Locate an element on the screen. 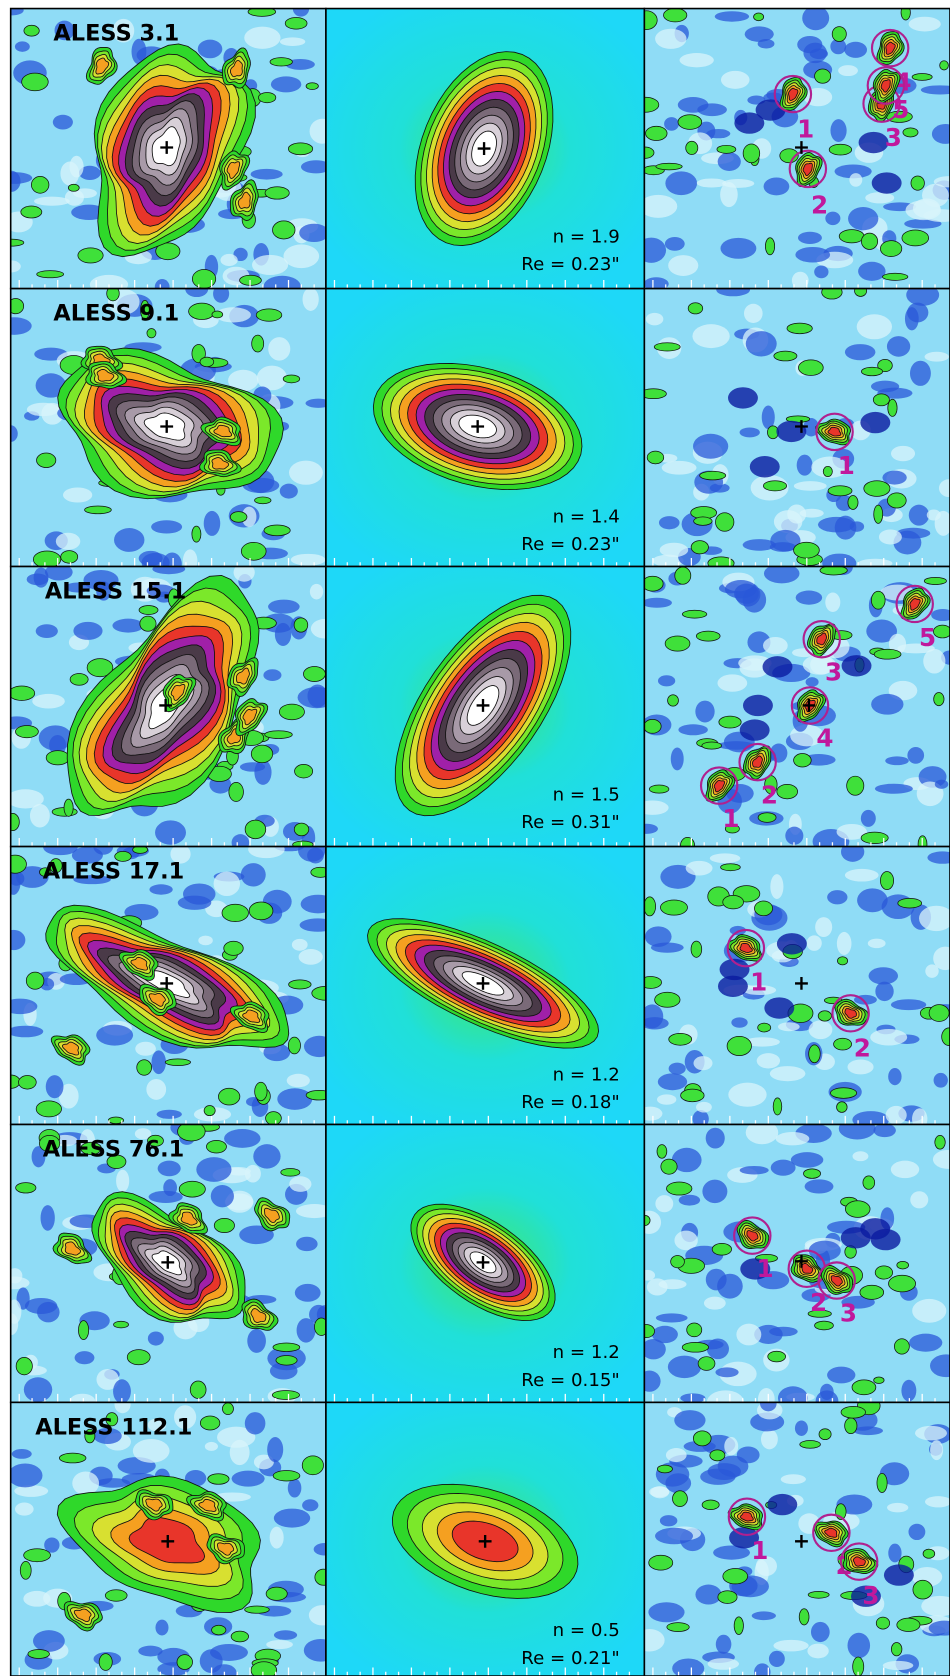 The height and width of the screenshot is (1676, 950). axis-ticks is located at coordinates (482, 1671).